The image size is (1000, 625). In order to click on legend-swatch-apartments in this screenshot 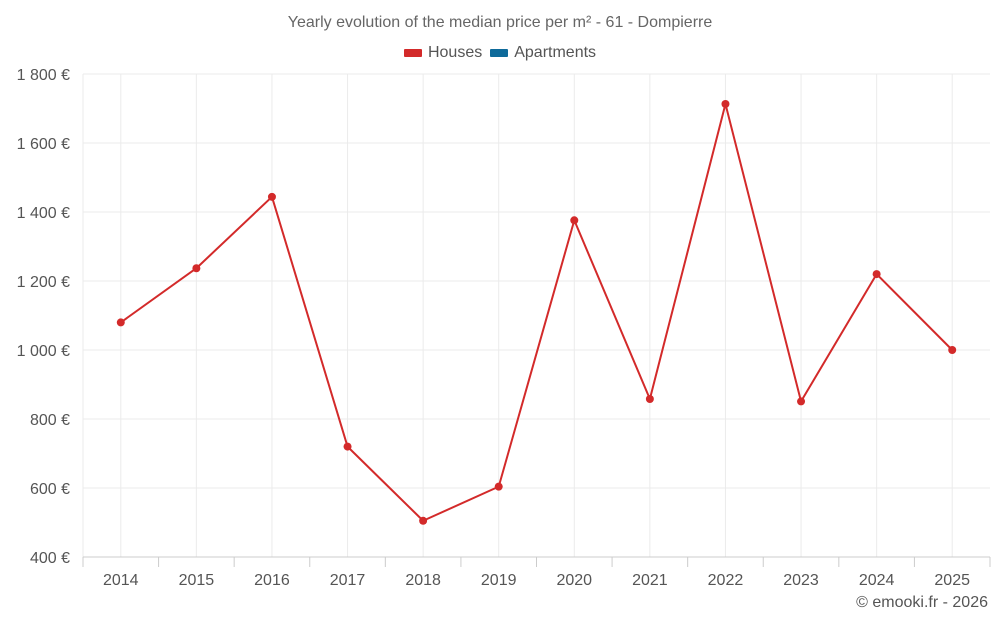, I will do `click(499, 53)`.